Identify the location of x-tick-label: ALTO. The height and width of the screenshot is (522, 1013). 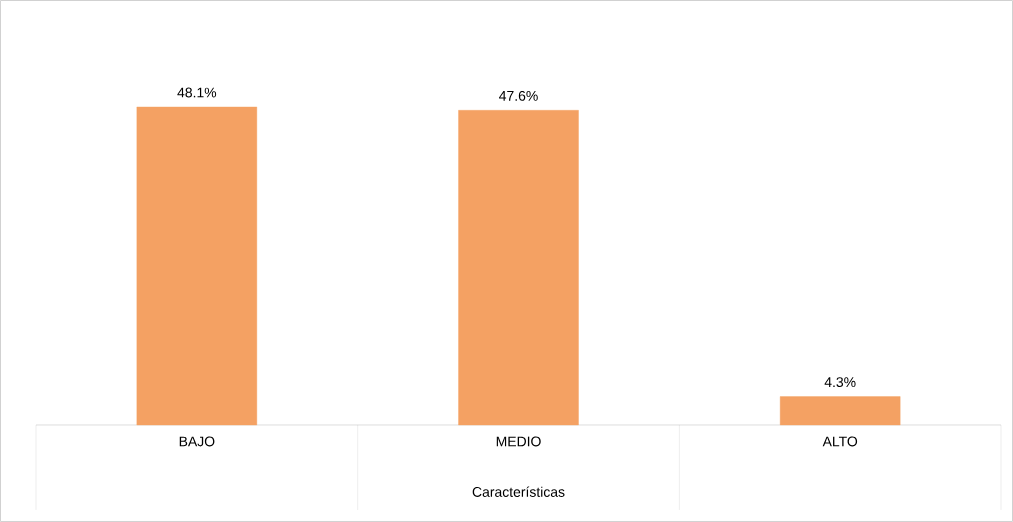
(840, 441).